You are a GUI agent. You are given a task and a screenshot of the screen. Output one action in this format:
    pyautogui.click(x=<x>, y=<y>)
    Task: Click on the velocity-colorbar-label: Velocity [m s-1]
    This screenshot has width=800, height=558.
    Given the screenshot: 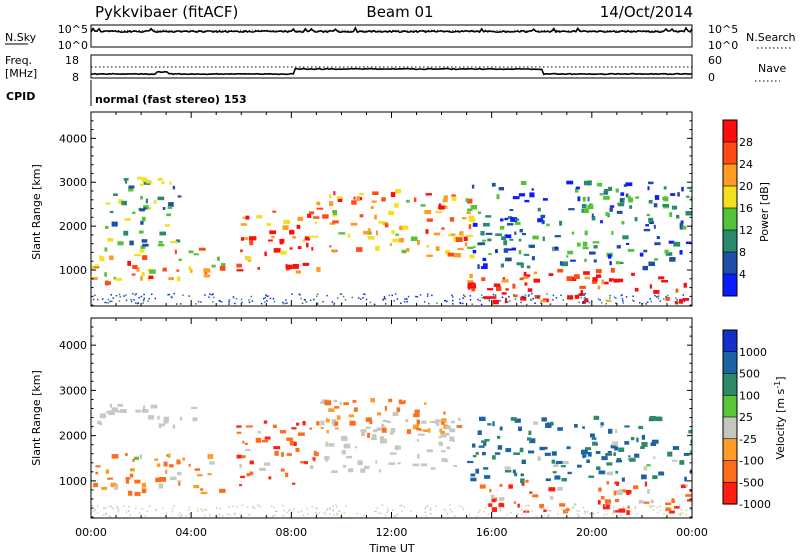 What is the action you would take?
    pyautogui.click(x=780, y=417)
    